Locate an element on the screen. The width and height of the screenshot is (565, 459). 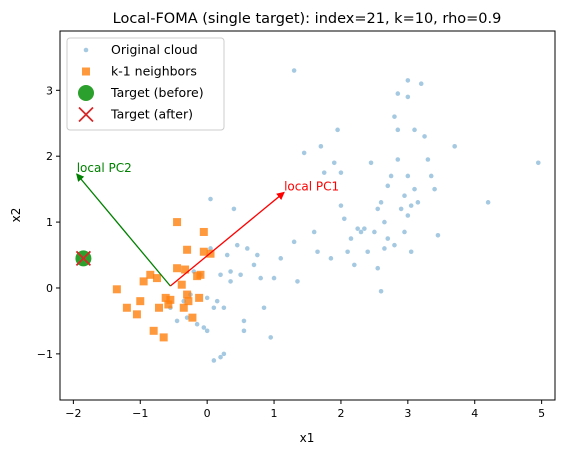
series-square is located at coordinates (163, 280).